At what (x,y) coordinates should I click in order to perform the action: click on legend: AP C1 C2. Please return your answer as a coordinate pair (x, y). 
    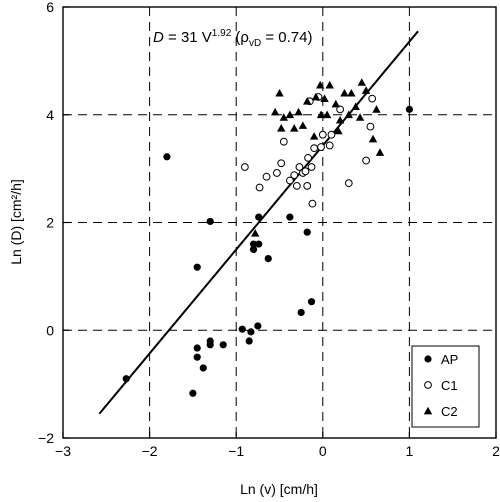
    Looking at the image, I should click on (445, 386).